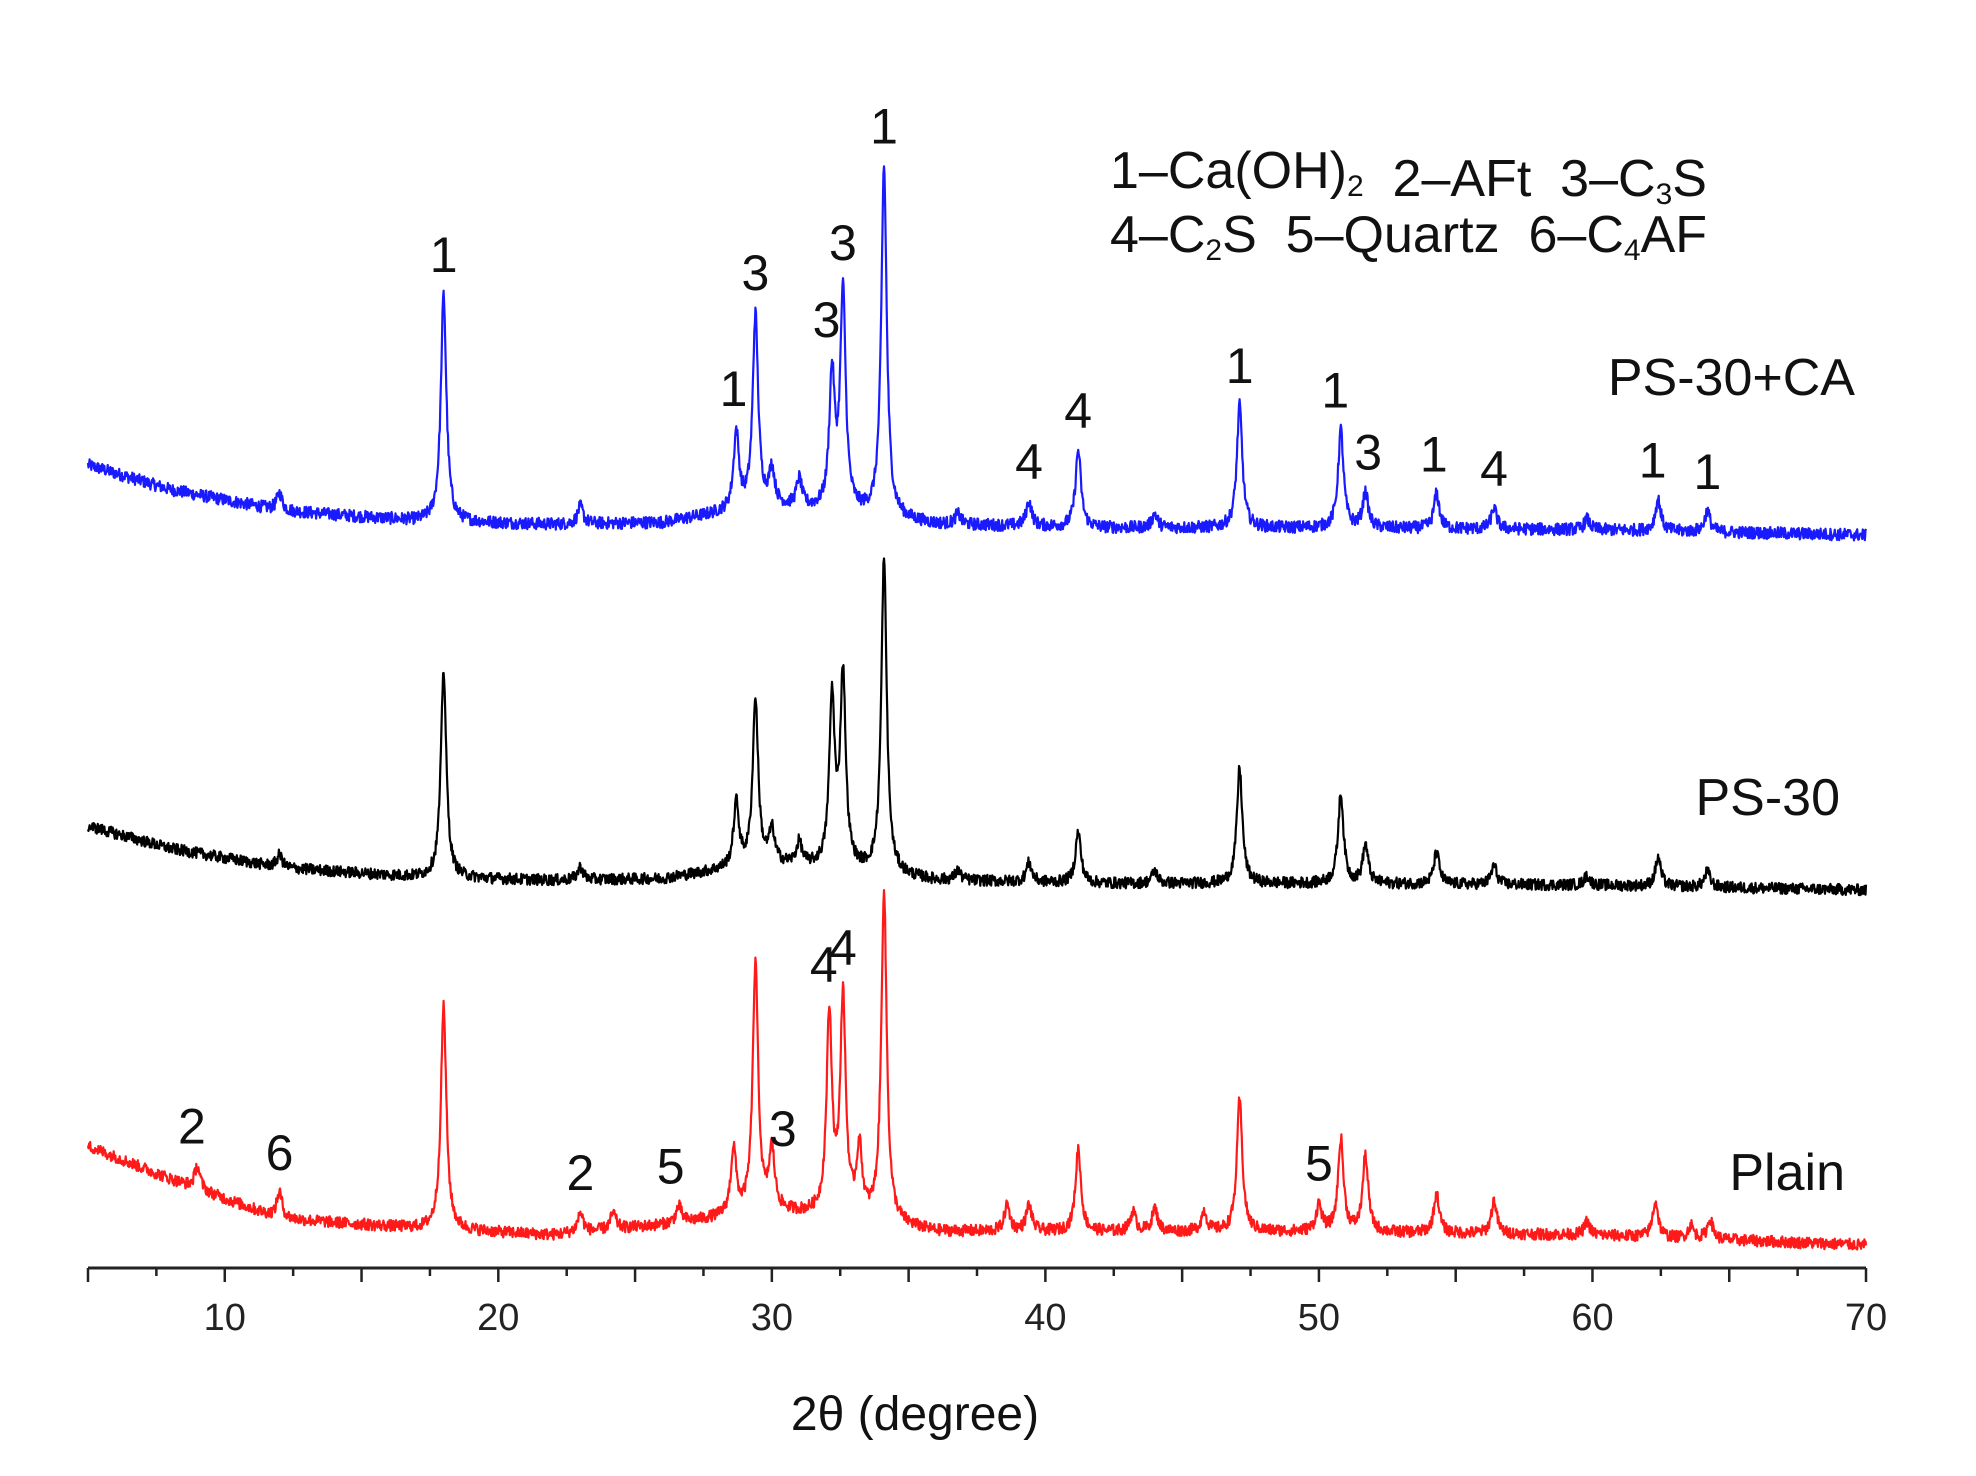  What do you see at coordinates (1448, 179) in the screenshot?
I see `legend-entry: 2–AFt` at bounding box center [1448, 179].